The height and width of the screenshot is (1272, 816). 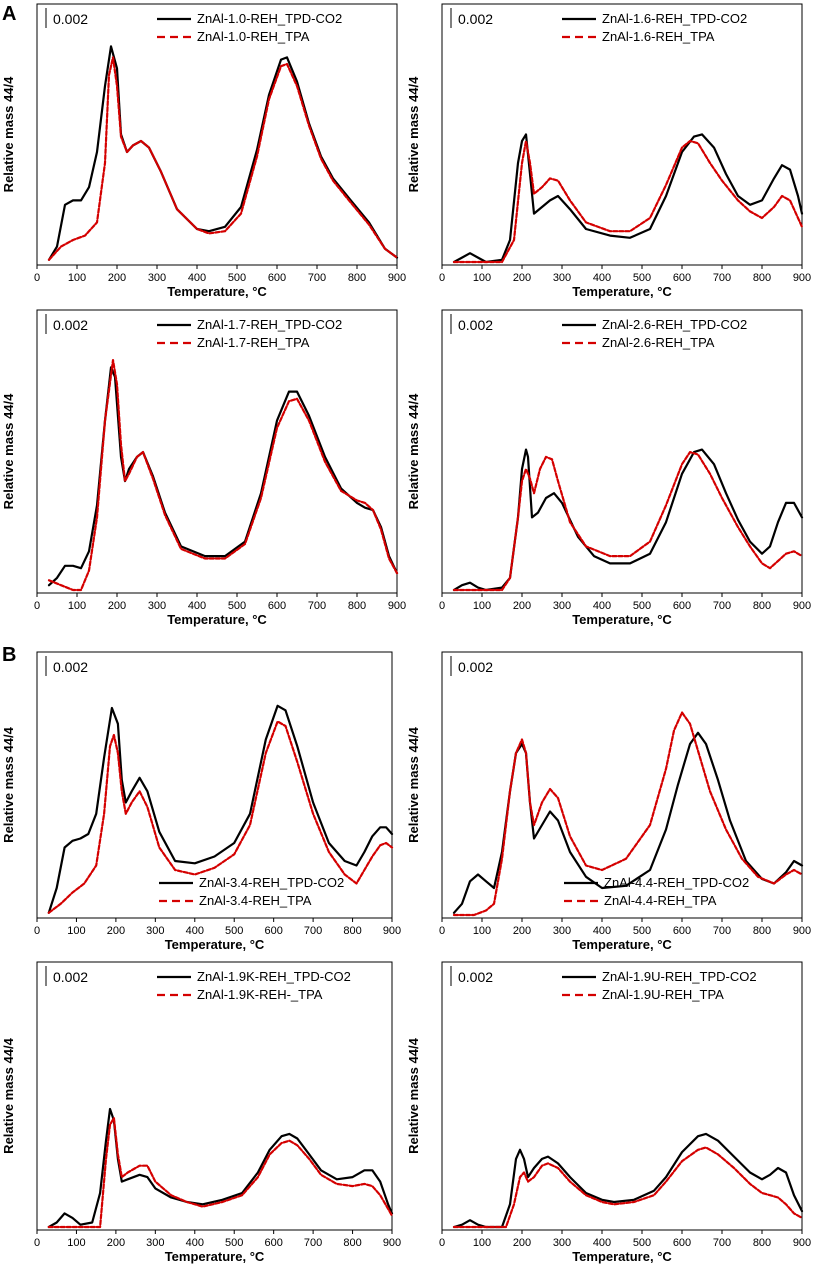 I want to click on legend: ZnAl-1.0-REH_TPD-CO2 ZnAl-1.0-REH_TPA, so click(x=249, y=27).